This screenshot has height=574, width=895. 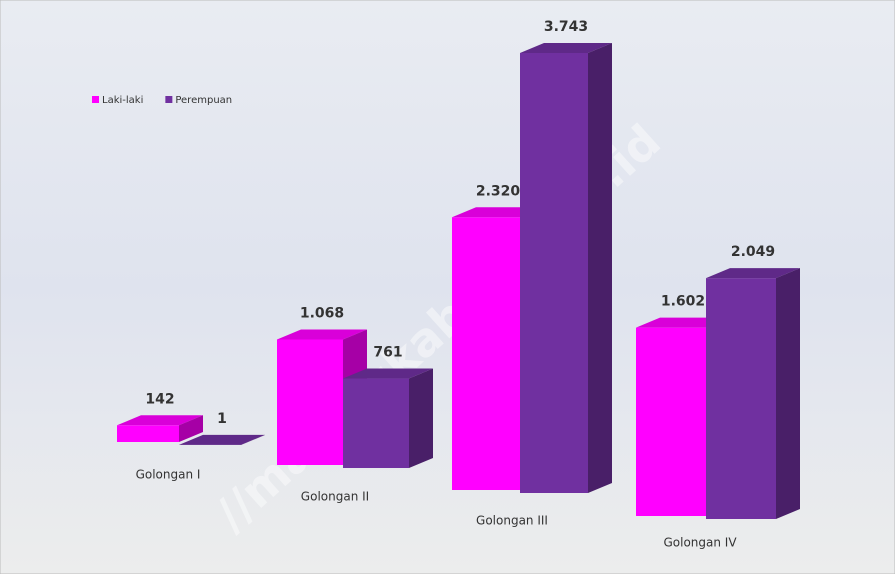 I want to click on category-label: Golongan IV, so click(x=700, y=543).